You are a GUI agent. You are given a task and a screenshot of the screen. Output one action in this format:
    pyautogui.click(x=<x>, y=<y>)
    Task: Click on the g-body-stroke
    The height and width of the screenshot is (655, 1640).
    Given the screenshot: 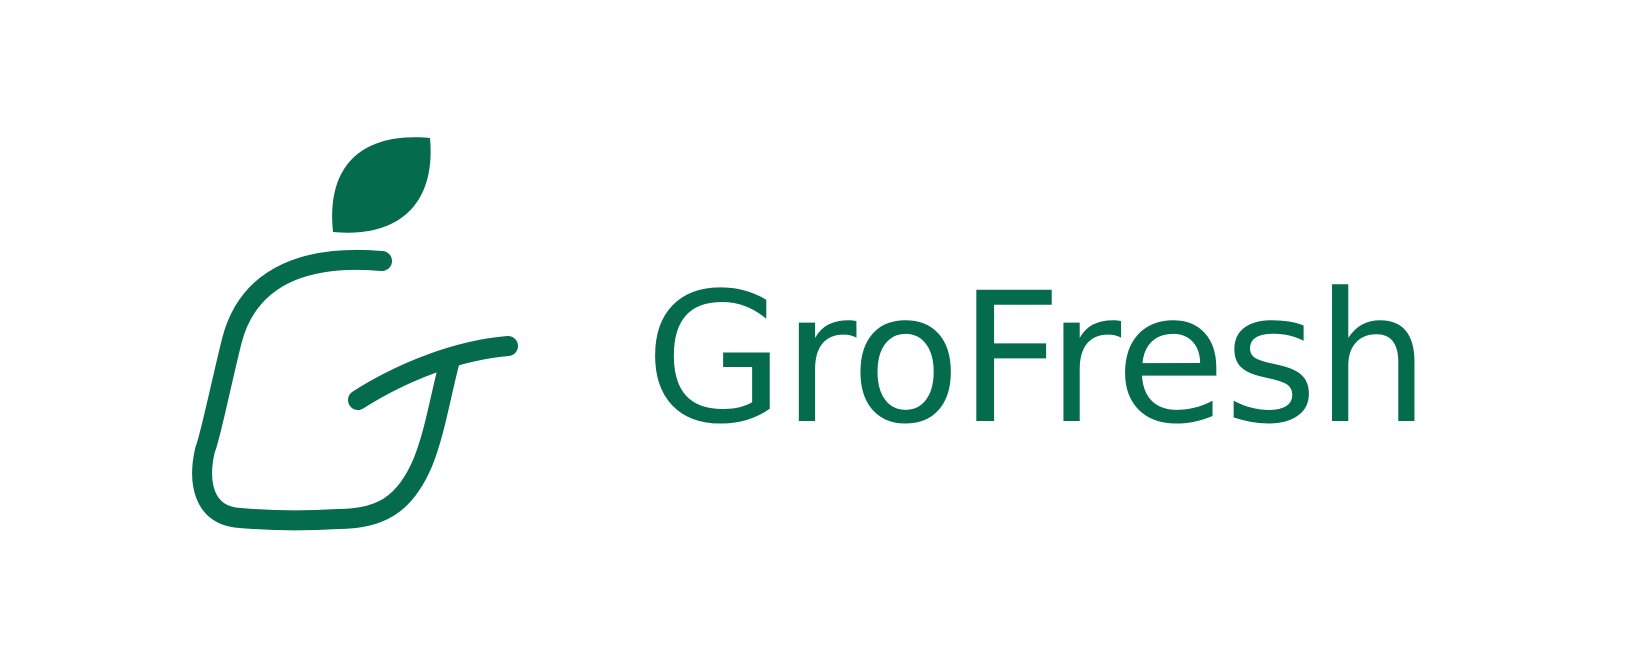 What is the action you would take?
    pyautogui.click(x=326, y=390)
    